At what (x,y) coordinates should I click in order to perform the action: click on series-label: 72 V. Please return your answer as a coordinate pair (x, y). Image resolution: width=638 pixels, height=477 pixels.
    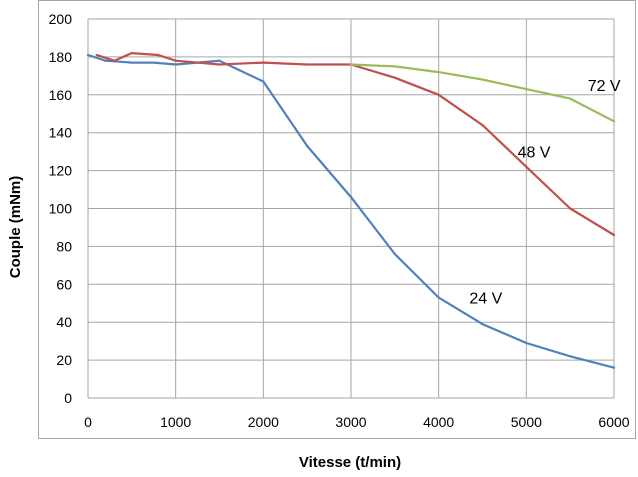
    Looking at the image, I should click on (604, 86).